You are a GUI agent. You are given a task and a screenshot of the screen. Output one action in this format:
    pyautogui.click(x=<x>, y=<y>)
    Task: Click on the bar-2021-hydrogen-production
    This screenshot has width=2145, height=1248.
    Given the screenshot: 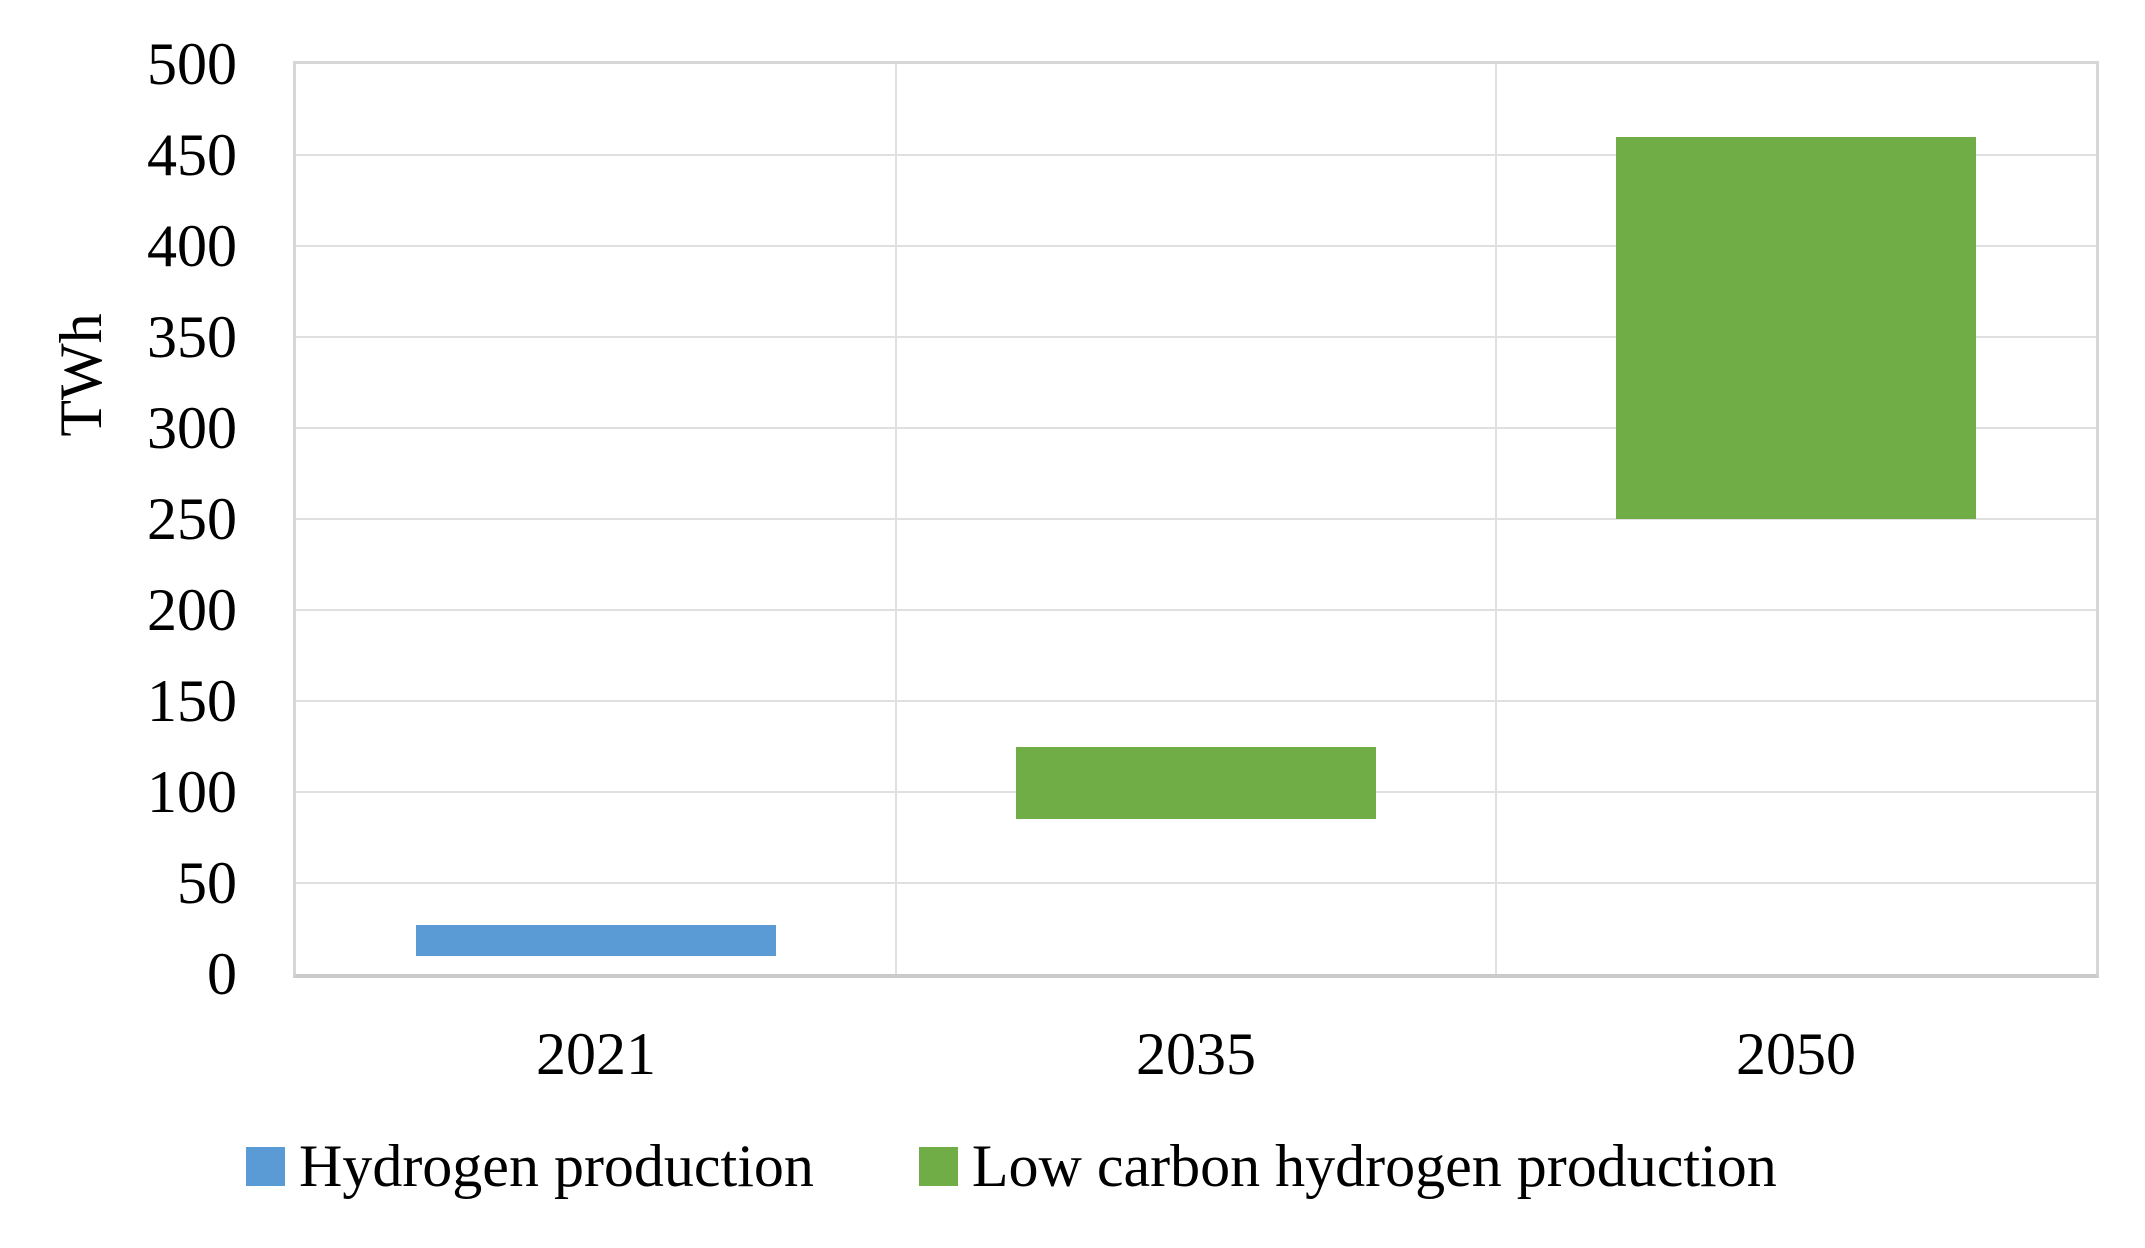 What is the action you would take?
    pyautogui.click(x=596, y=940)
    